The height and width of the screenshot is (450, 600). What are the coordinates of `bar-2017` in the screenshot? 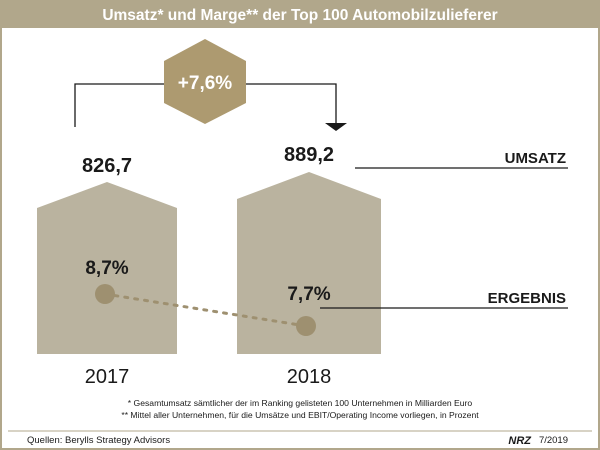 It's located at (107, 268).